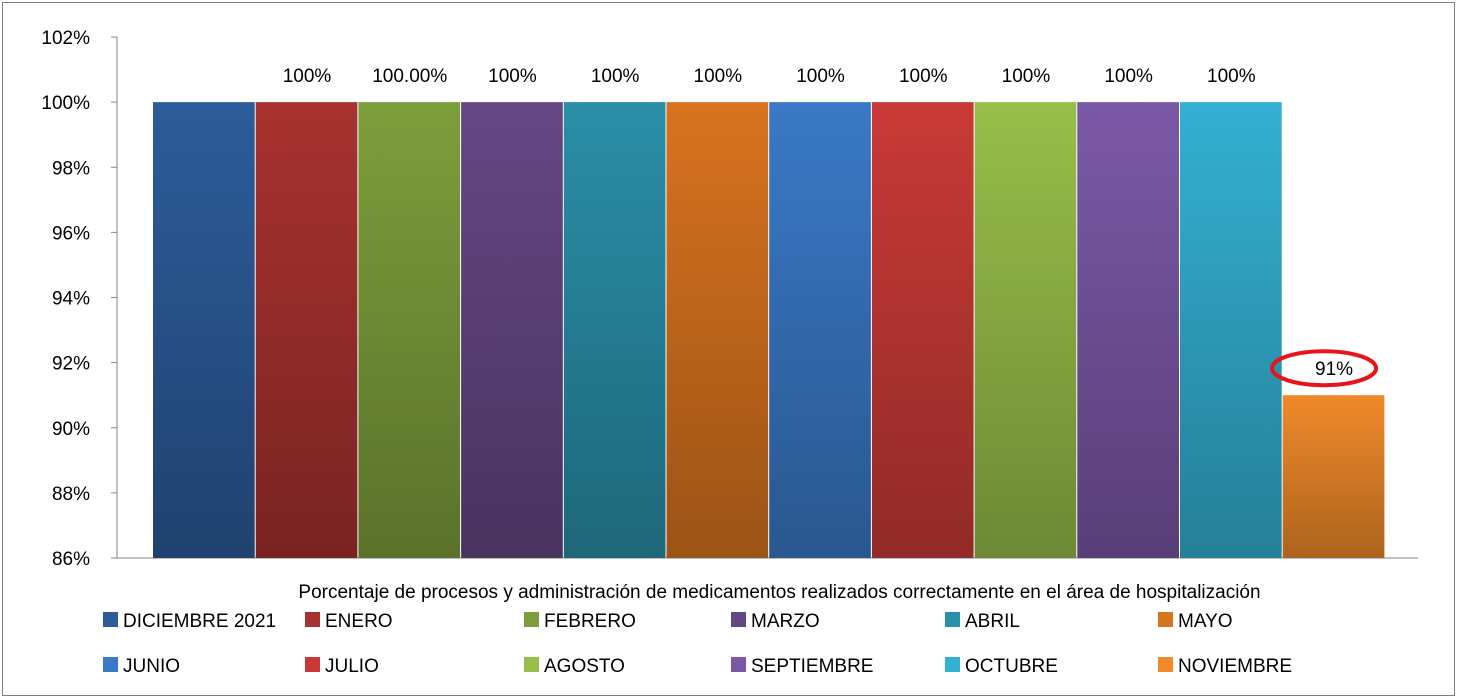  What do you see at coordinates (71, 494) in the screenshot?
I see `y-tick-label: 88%` at bounding box center [71, 494].